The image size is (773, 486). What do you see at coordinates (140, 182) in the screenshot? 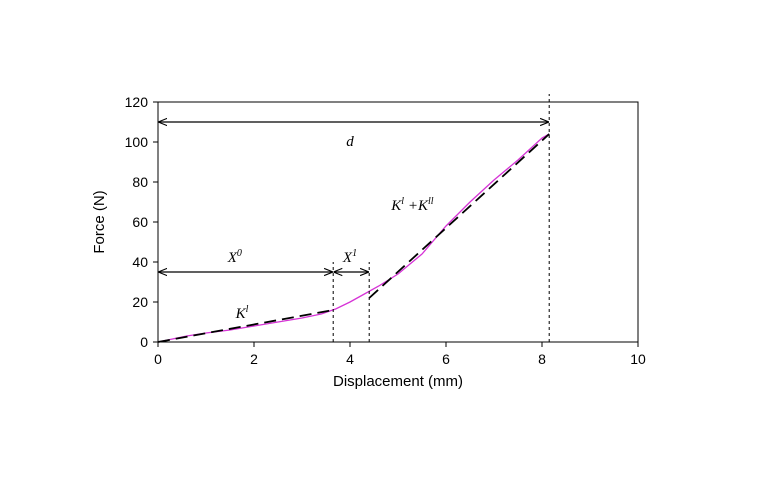
I see `y-tick-label: 80` at bounding box center [140, 182].